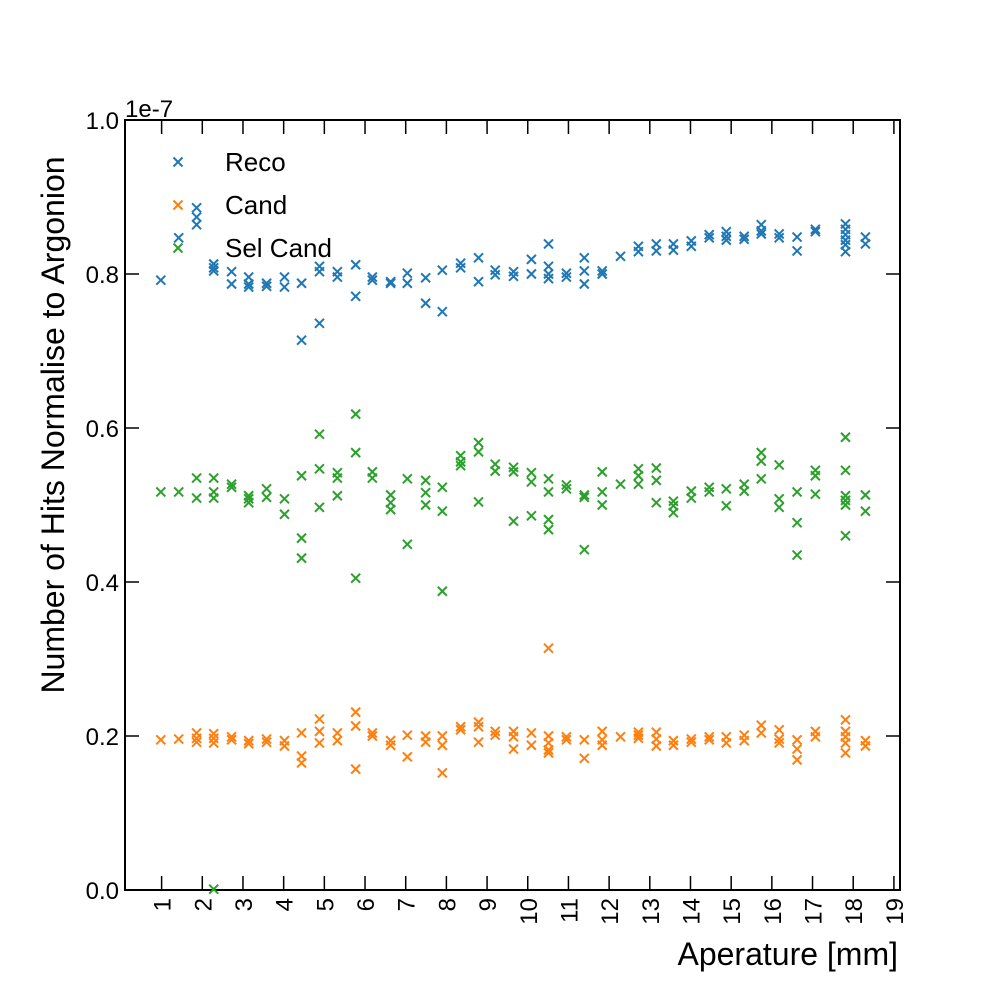 The height and width of the screenshot is (1000, 1000). I want to click on x-tick-label: 13, so click(651, 911).